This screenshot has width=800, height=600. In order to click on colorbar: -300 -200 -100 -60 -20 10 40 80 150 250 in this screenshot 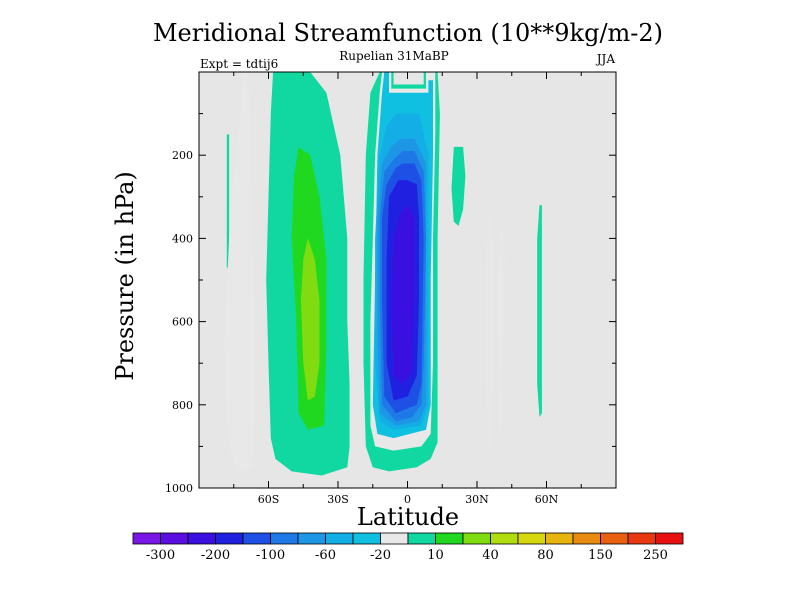, I will do `click(408, 547)`.